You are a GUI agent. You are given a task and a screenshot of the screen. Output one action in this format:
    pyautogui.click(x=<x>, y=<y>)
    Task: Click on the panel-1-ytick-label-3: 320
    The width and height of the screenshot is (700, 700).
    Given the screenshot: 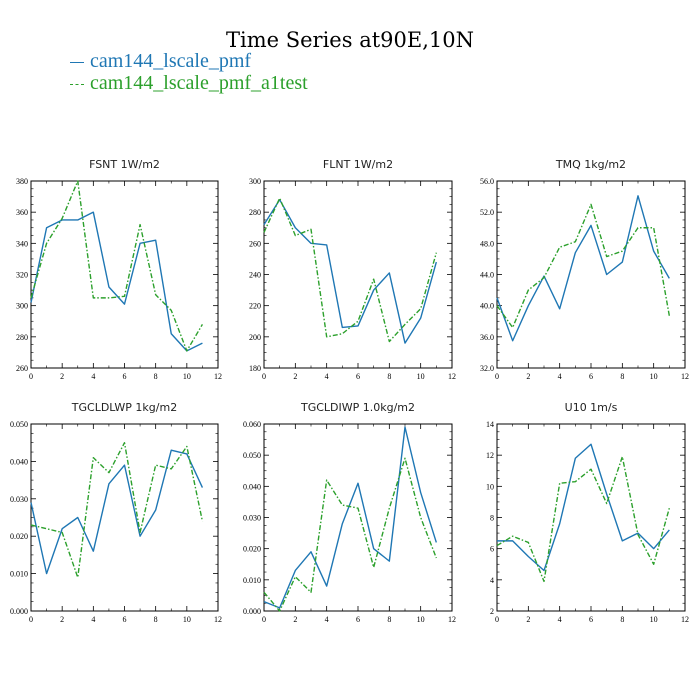 What is the action you would take?
    pyautogui.click(x=22, y=275)
    